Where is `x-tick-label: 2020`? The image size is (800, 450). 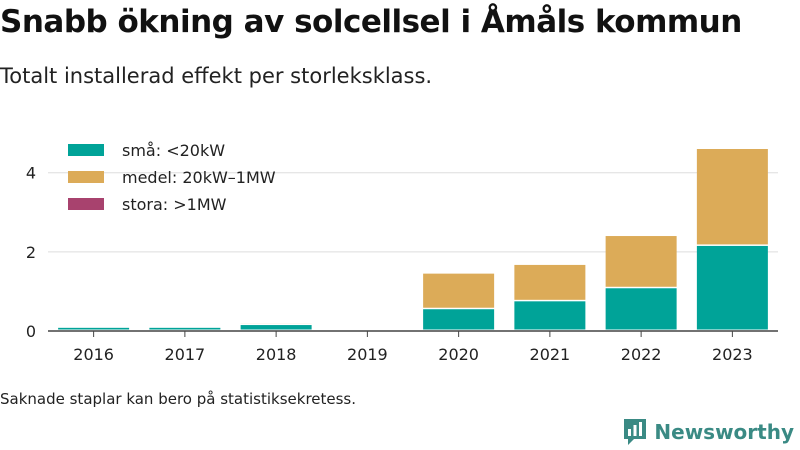
x-tick-label: 2020 is located at coordinates (458, 354).